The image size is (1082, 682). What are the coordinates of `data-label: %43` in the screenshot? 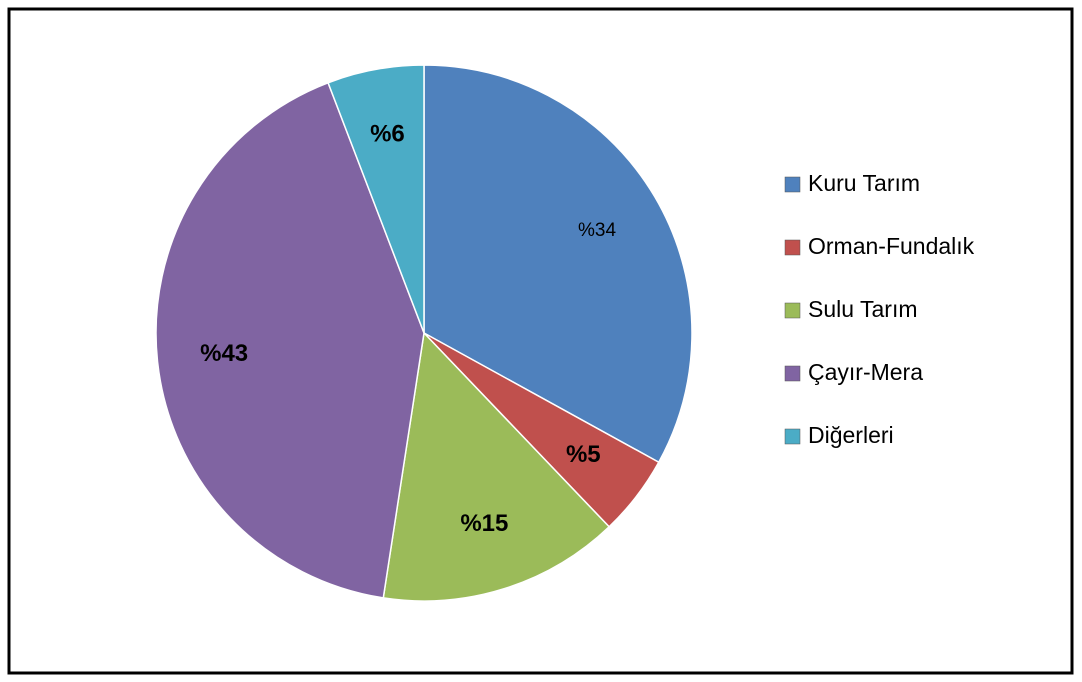 It's located at (224, 353).